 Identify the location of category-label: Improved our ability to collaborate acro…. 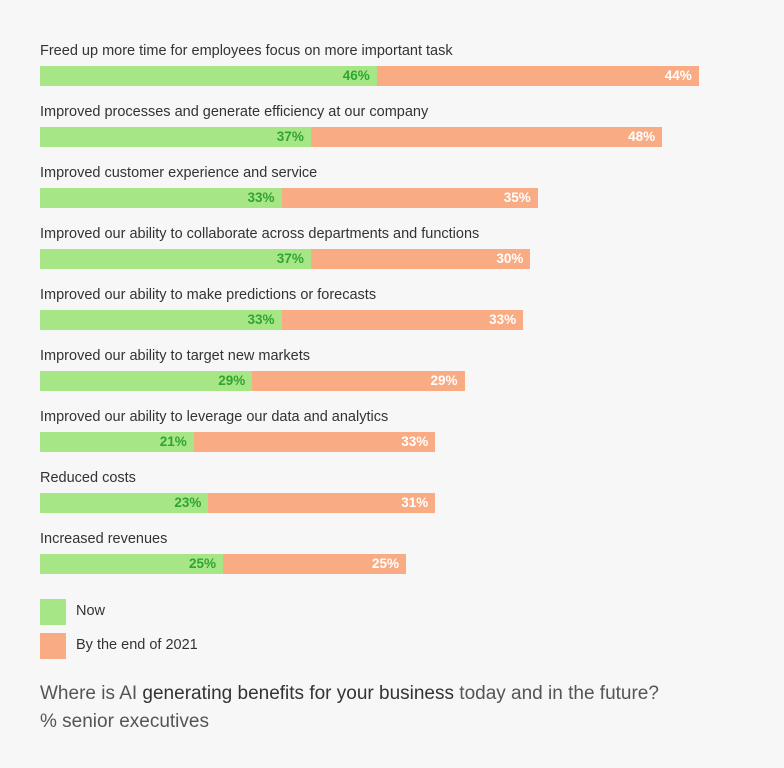
(260, 234).